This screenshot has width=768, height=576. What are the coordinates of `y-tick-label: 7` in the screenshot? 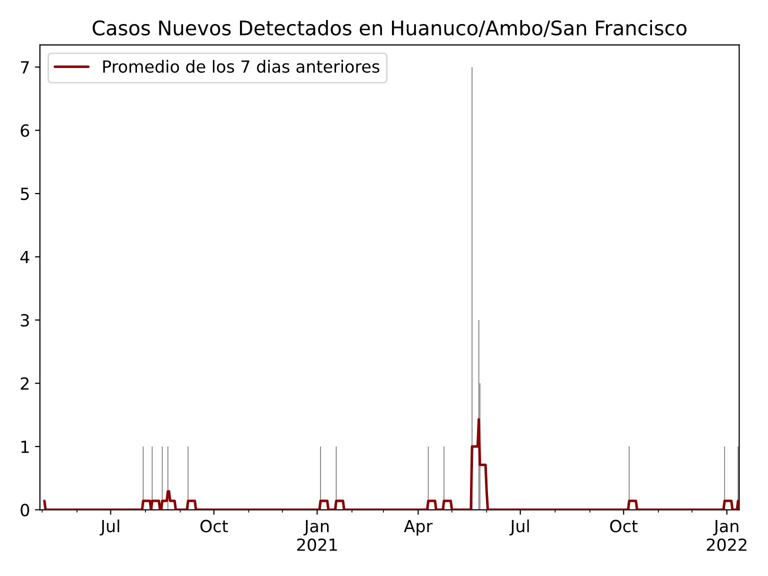 It's located at (24, 67).